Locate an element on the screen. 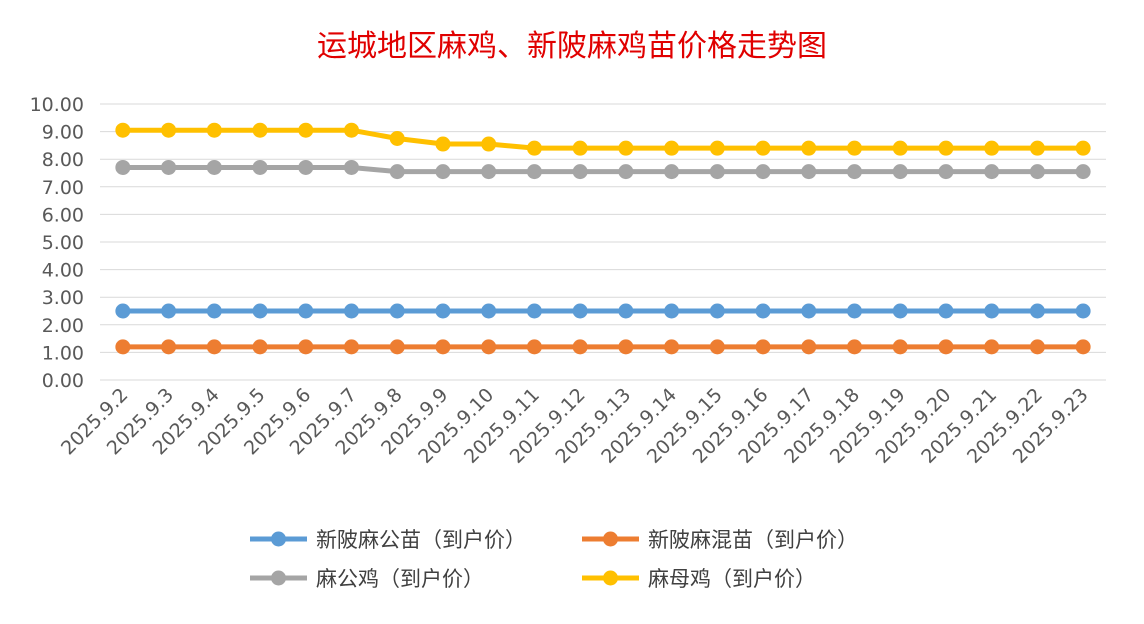  legend-item: 麻母鸡（到户价） is located at coordinates (699, 579).